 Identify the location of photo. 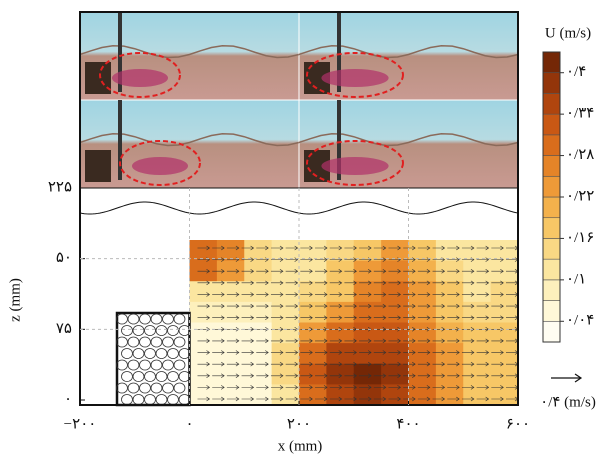
(408, 144).